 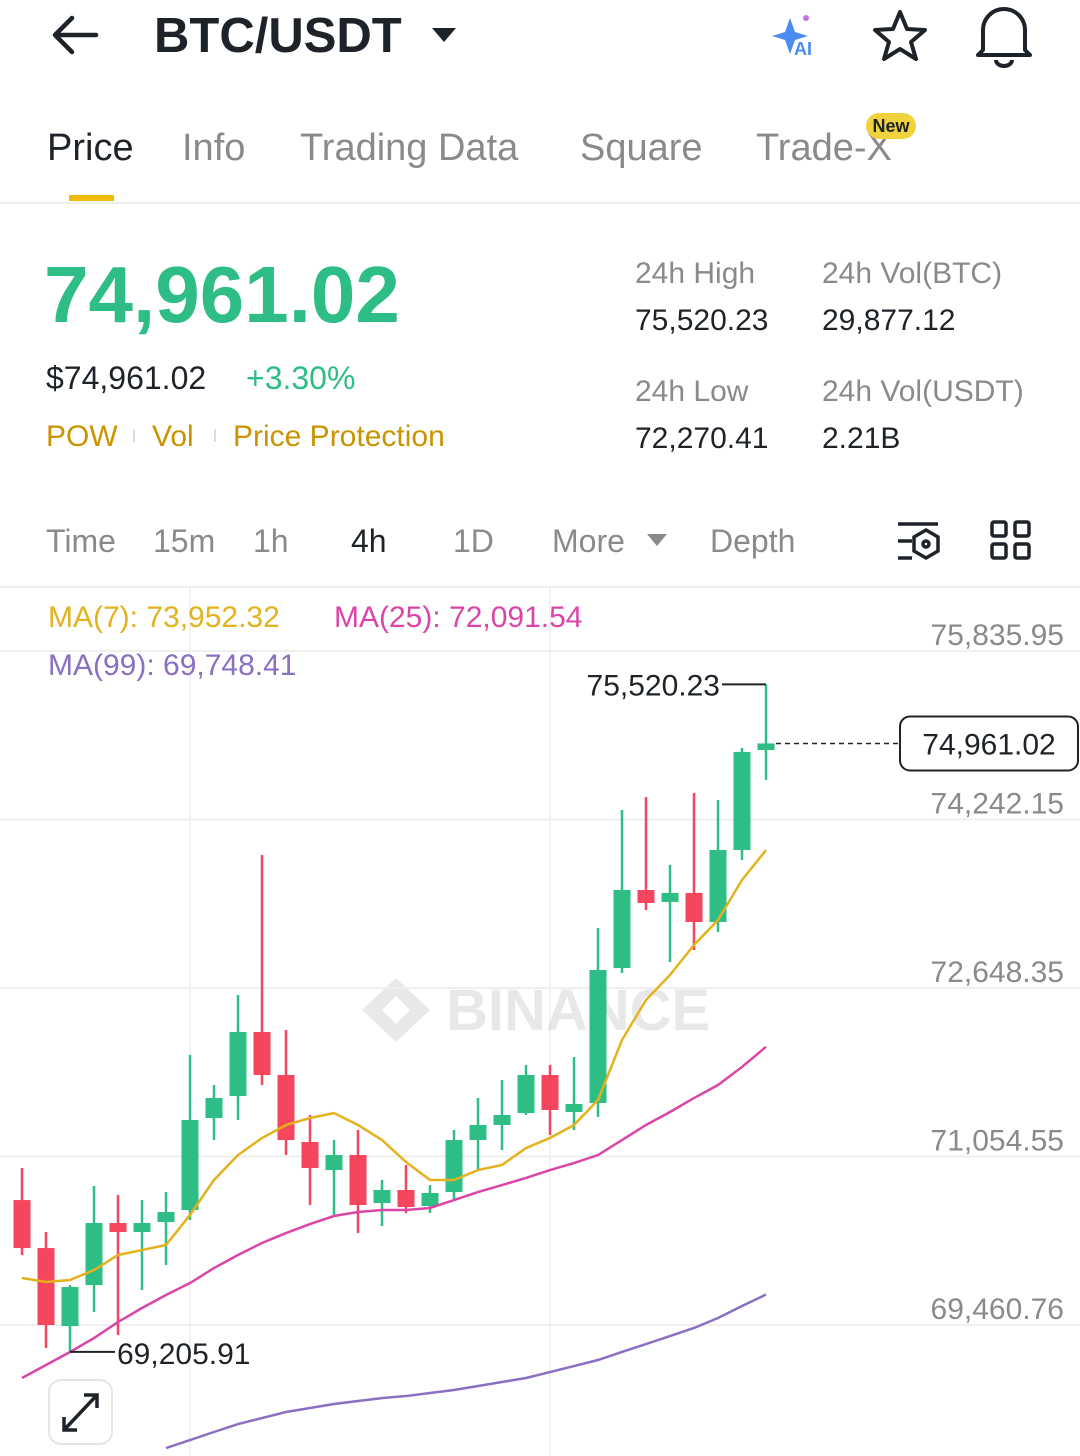 I want to click on watermark-logo, so click(x=396, y=1010).